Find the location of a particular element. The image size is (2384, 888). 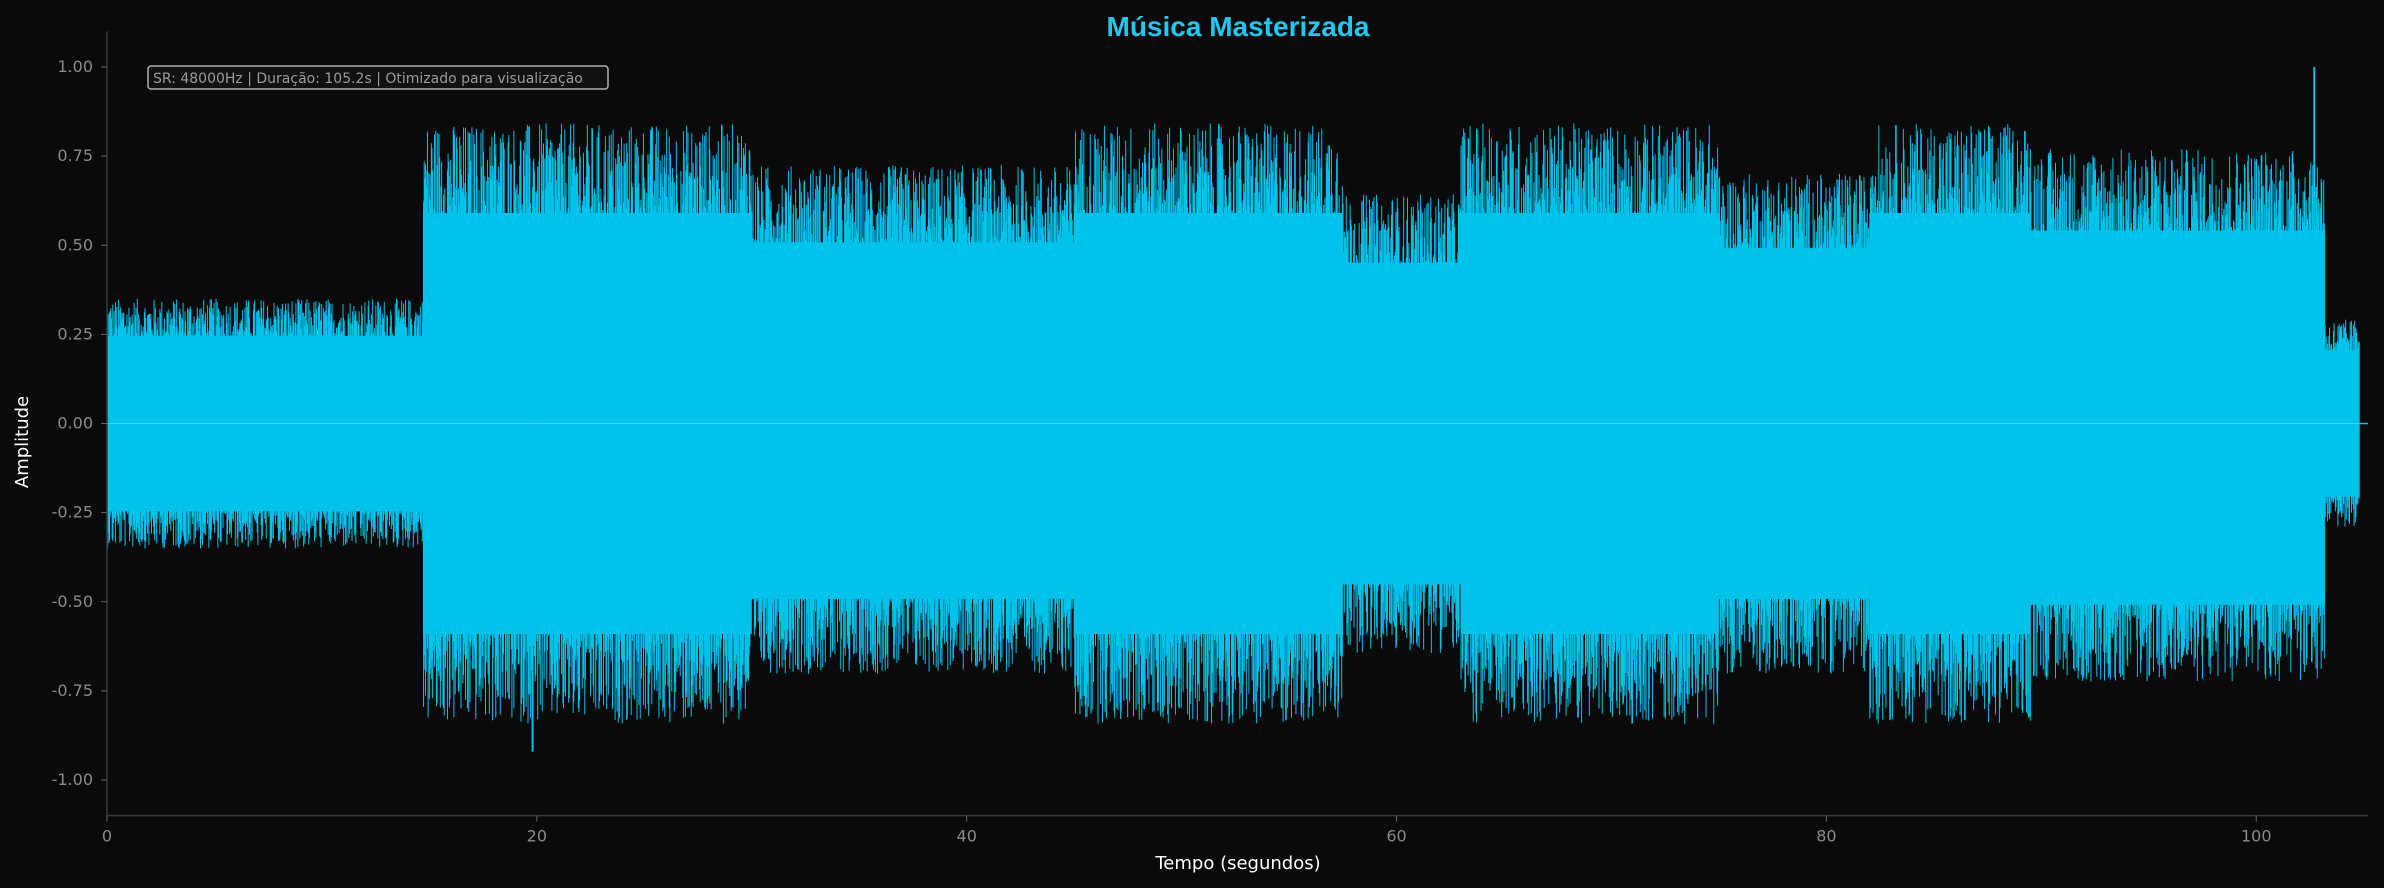

y-tick-label: 0.50 is located at coordinates (75, 244).